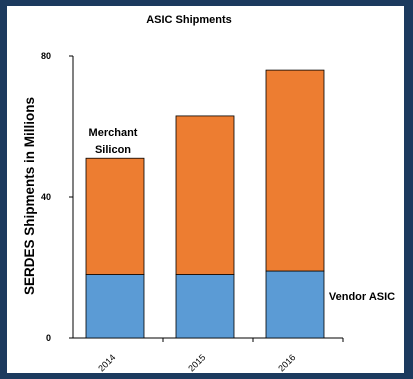  I want to click on bar-merchant-silicon-2016, so click(295, 170).